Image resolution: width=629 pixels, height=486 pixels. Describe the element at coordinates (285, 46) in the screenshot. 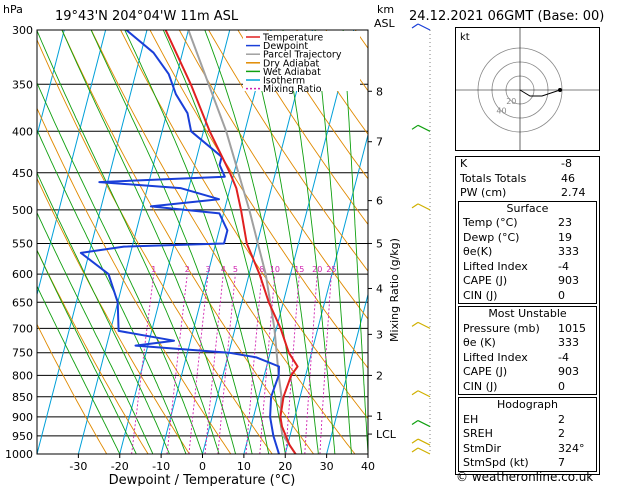

I see `legend-entry: Dewpoint` at that location.